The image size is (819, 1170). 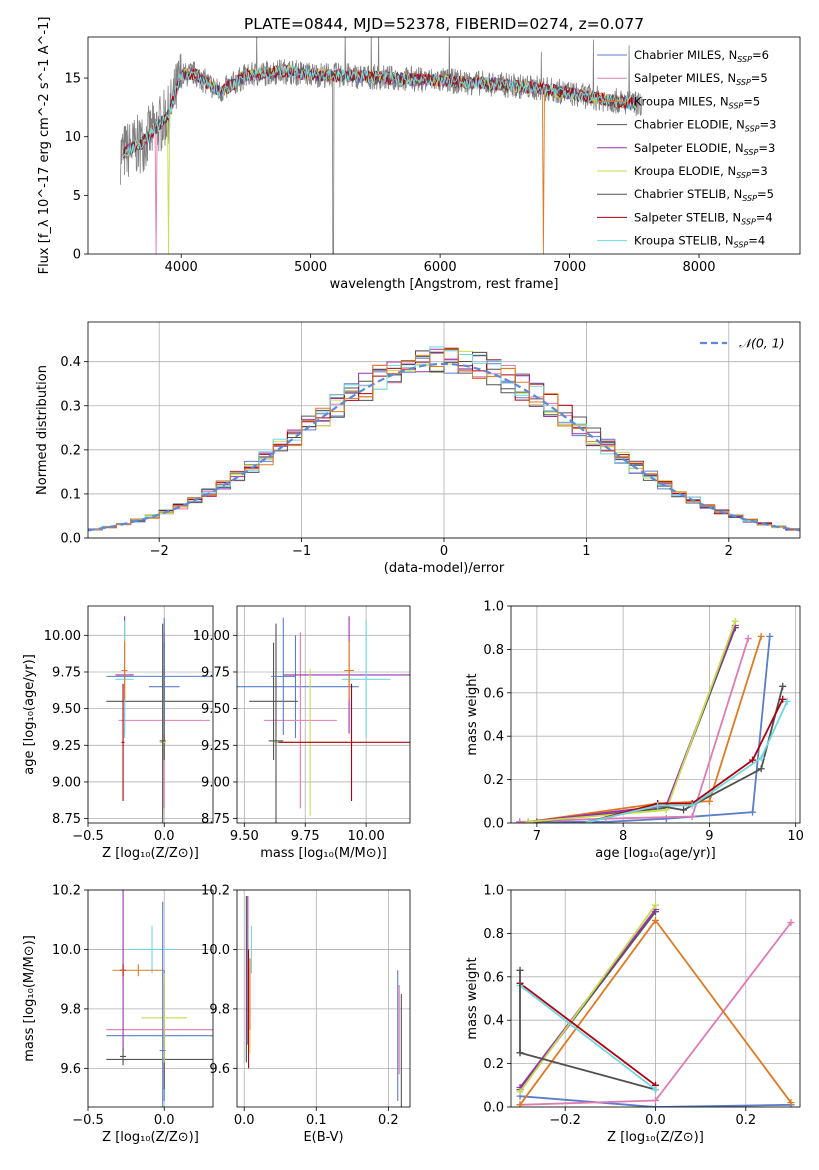 What do you see at coordinates (444, 551) in the screenshot?
I see `x-tick-label: 0` at bounding box center [444, 551].